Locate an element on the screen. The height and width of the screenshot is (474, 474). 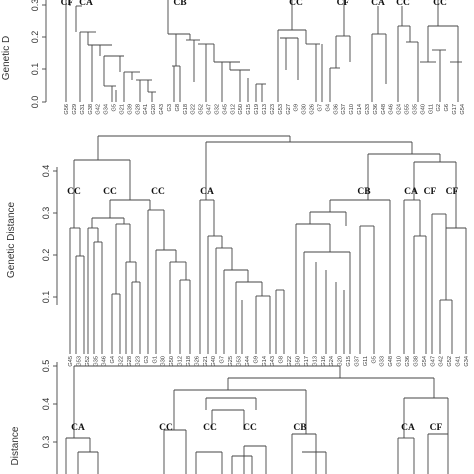
leaf-label: G23 is located at coordinates (273, 109).